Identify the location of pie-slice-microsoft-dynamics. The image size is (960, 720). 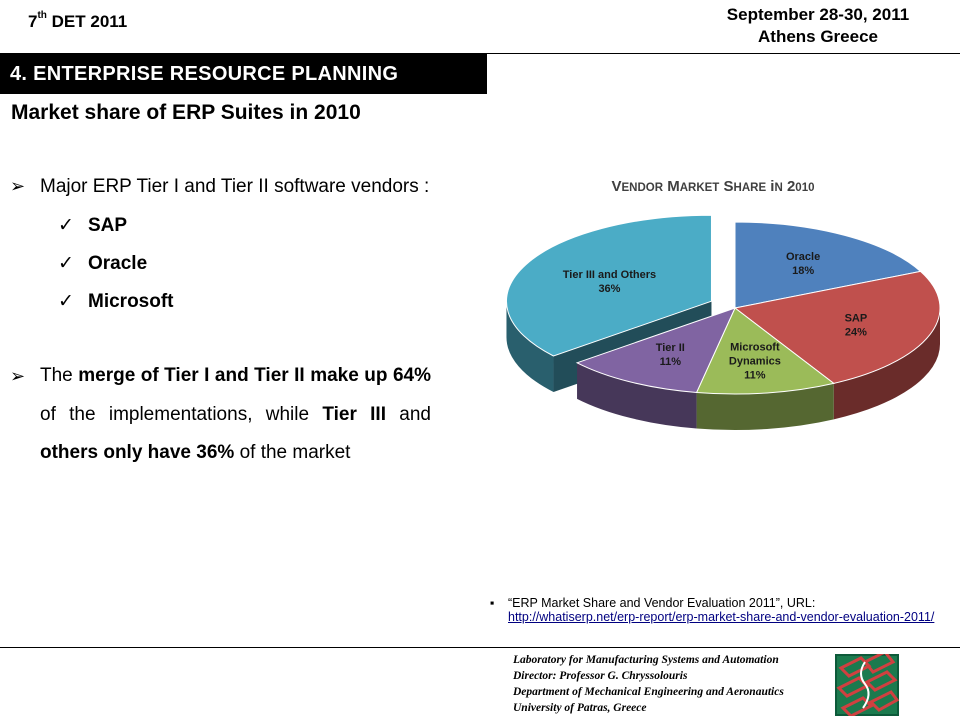
(765, 351).